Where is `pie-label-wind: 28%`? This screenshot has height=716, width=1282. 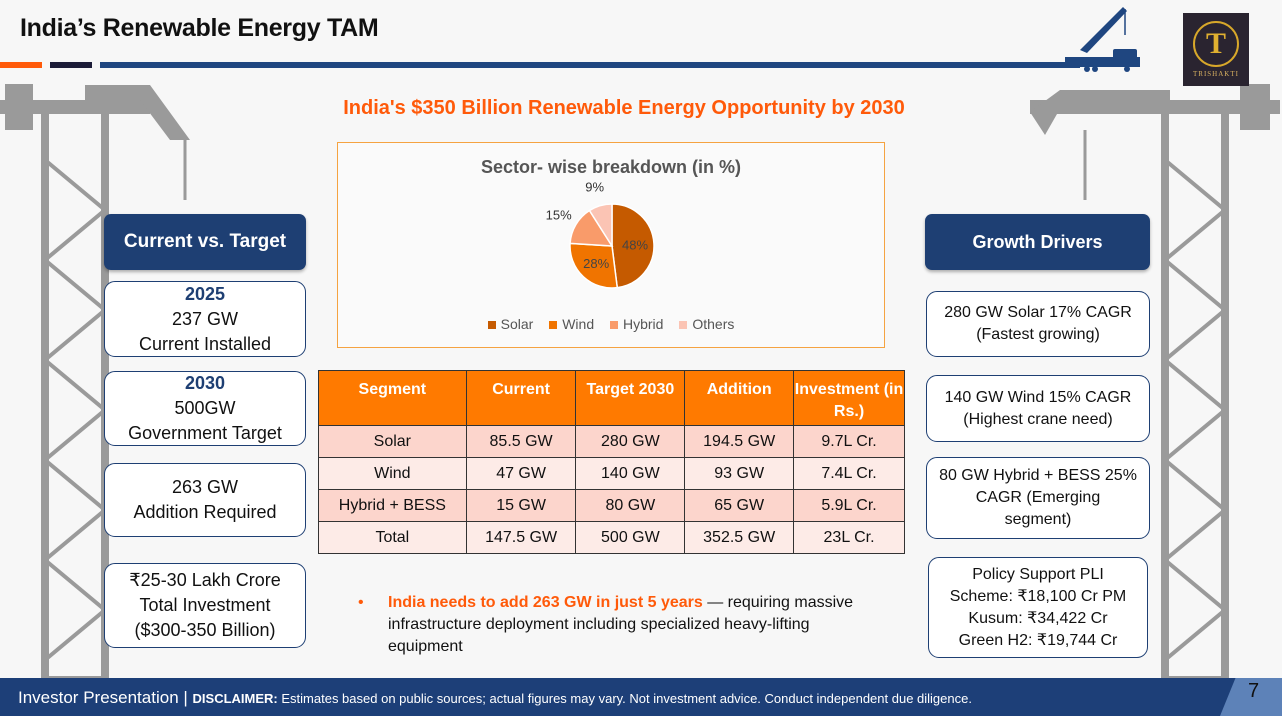
pie-label-wind: 28% is located at coordinates (596, 263).